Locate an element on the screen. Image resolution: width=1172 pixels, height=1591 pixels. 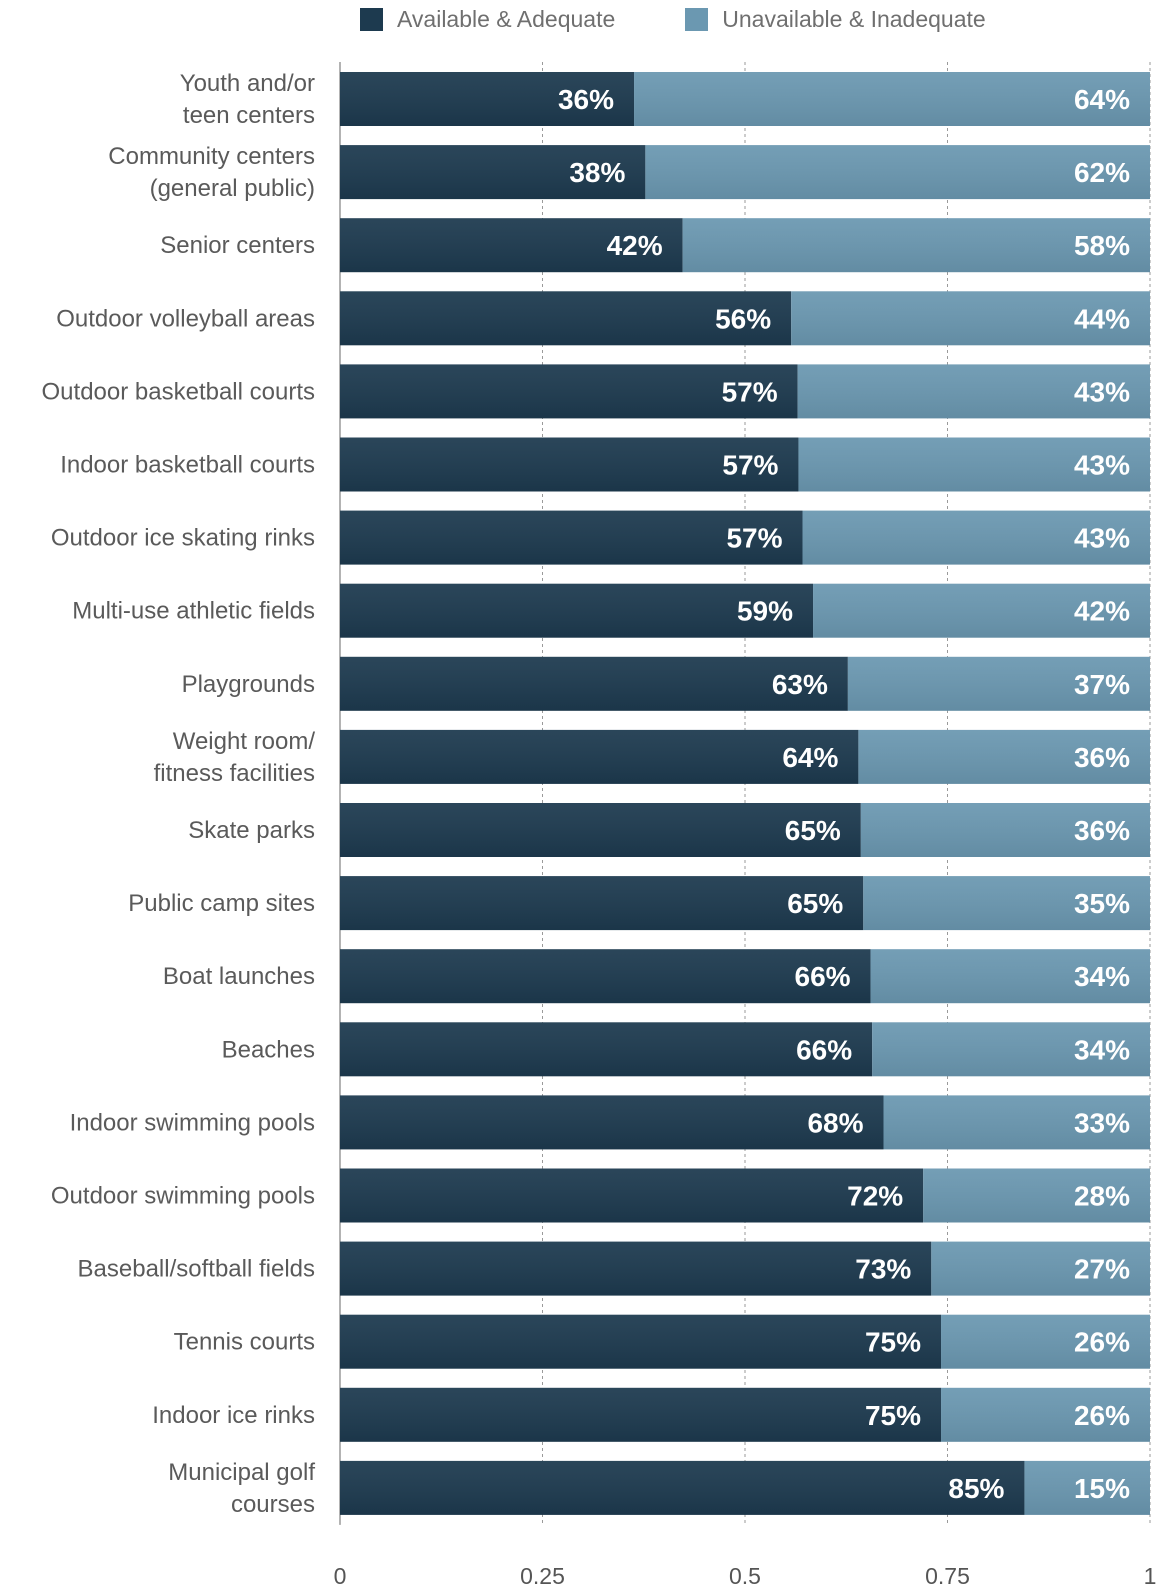
value-label-unavailable: 33% is located at coordinates (1102, 1122).